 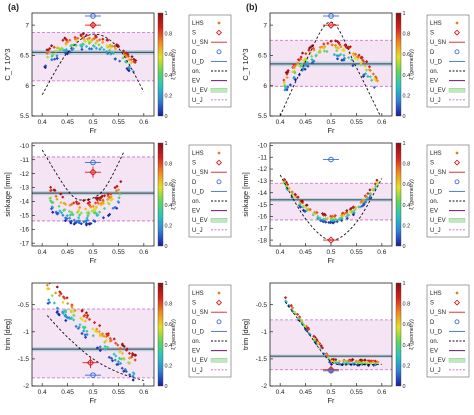 What do you see at coordinates (263, 205) in the screenshot?
I see `y-tick-label: -15` at bounding box center [263, 205].